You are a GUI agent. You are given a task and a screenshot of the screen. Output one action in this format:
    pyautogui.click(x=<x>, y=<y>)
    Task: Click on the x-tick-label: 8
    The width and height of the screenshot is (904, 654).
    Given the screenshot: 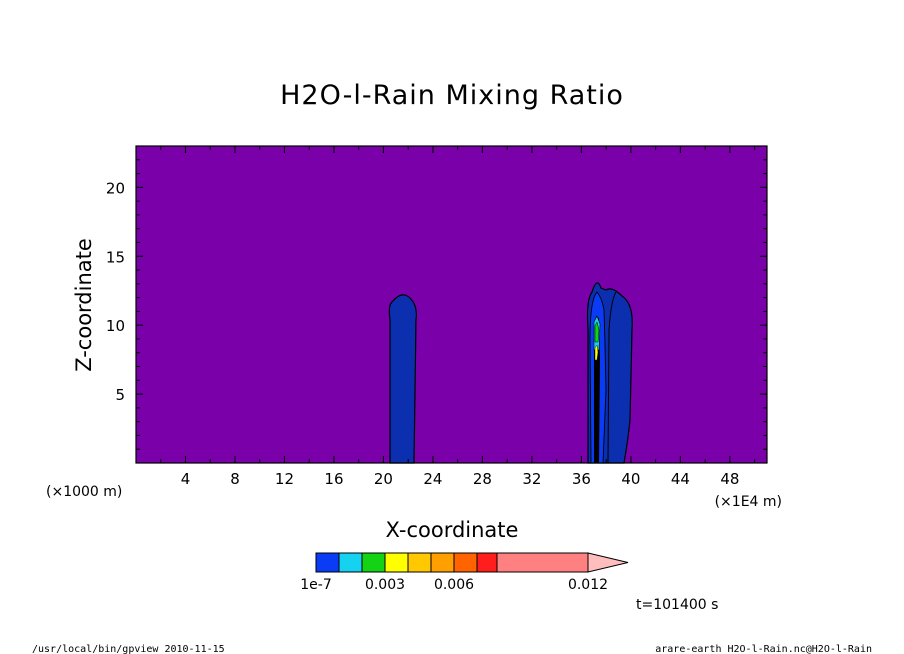 What is the action you would take?
    pyautogui.click(x=235, y=479)
    